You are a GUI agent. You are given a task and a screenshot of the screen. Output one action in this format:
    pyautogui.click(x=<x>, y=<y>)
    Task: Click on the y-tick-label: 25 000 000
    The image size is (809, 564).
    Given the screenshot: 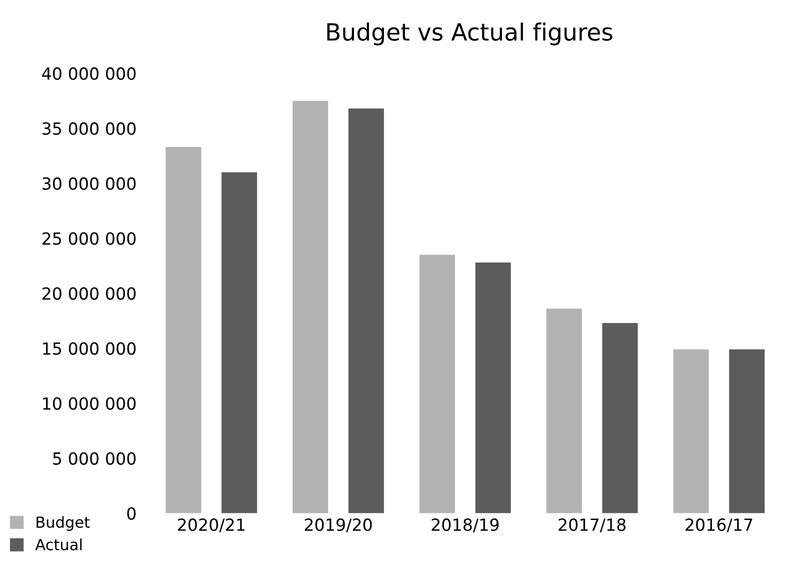 What is the action you would take?
    pyautogui.click(x=89, y=238)
    